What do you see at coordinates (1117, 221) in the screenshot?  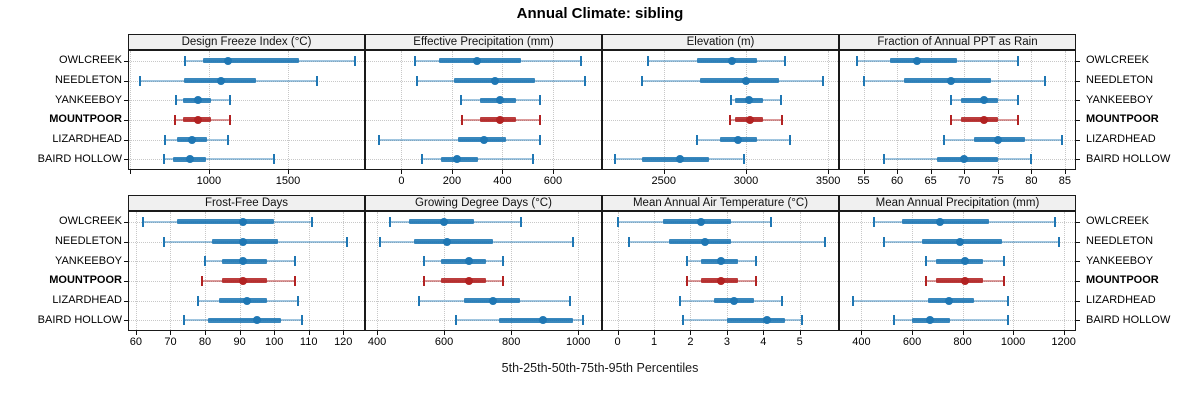 I see `row-label-right: OWLCREEK` at bounding box center [1117, 221].